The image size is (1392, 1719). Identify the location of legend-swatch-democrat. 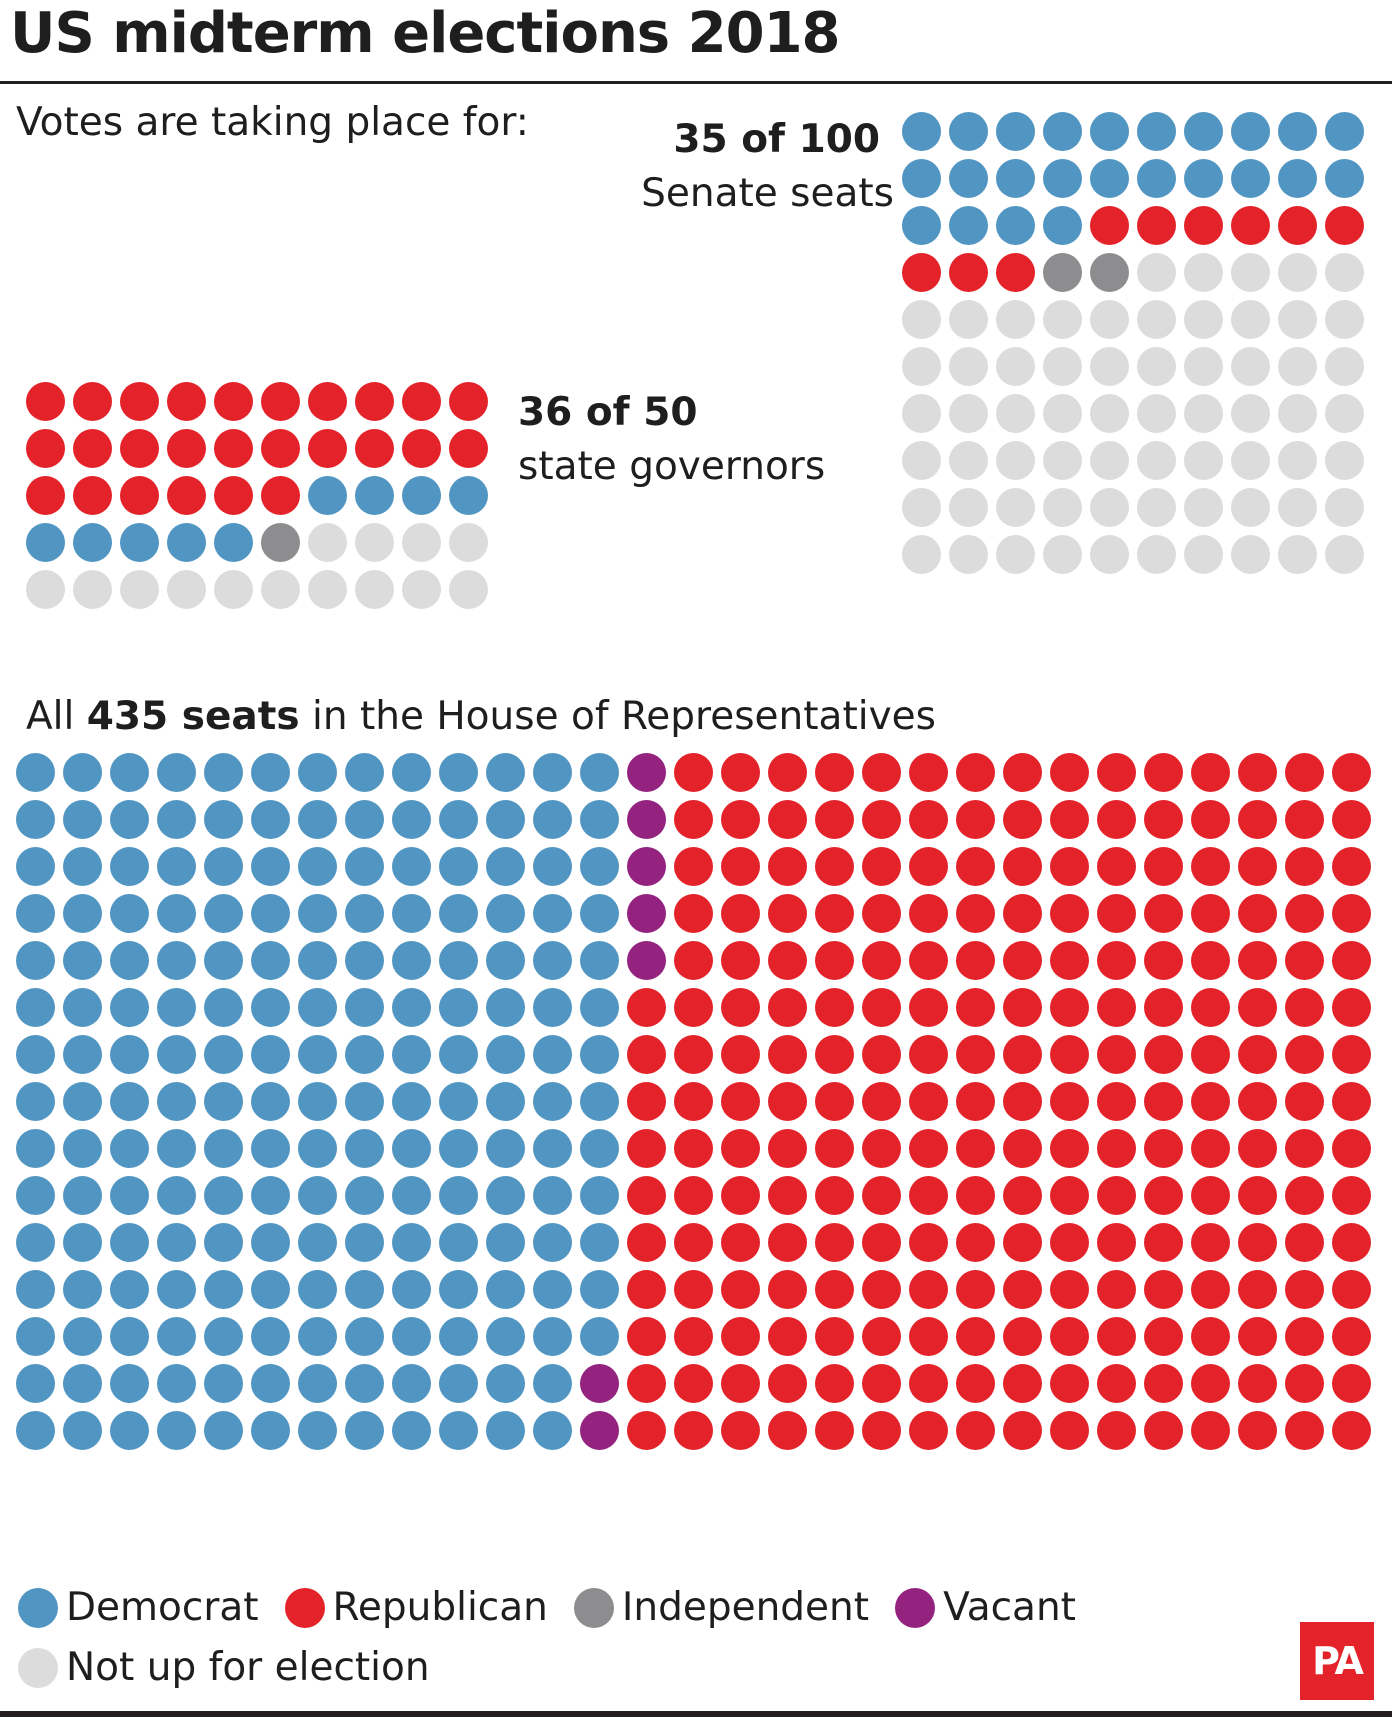
(38, 1608).